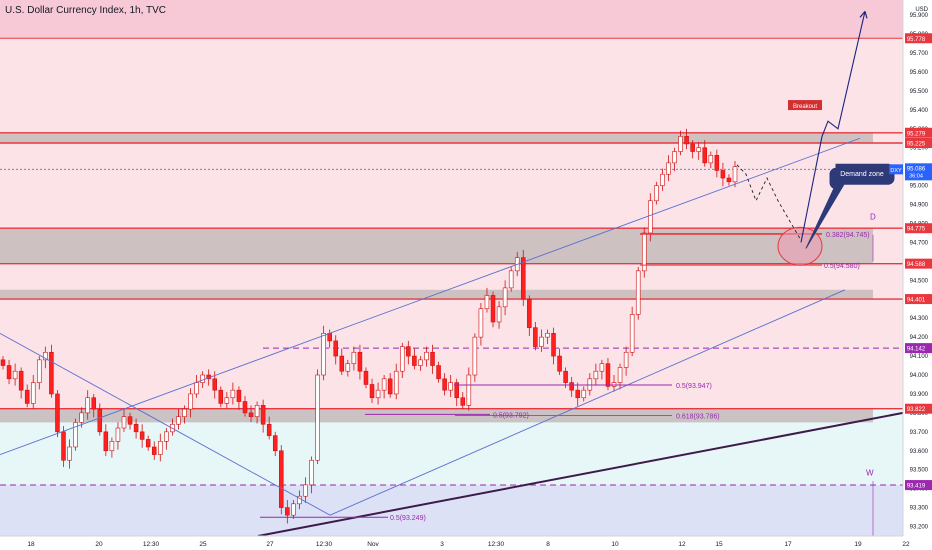 The image size is (932, 550). Describe the element at coordinates (919, 16) in the screenshot. I see `y-tick-label: 95.900` at that location.